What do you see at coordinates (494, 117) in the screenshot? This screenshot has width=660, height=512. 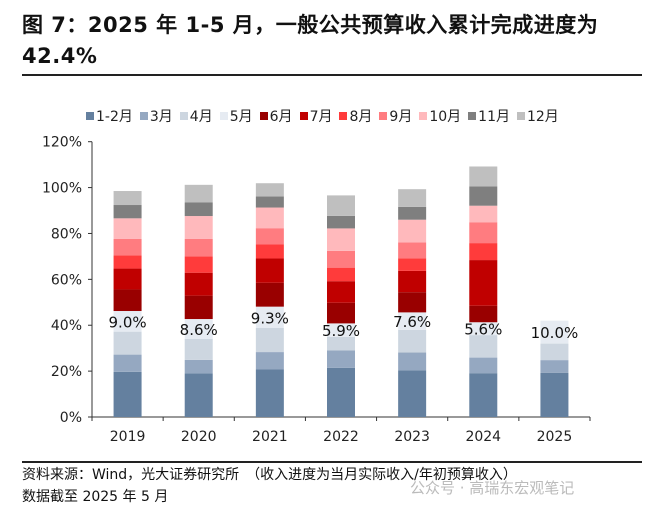 I see `legend-label: 11月` at bounding box center [494, 117].